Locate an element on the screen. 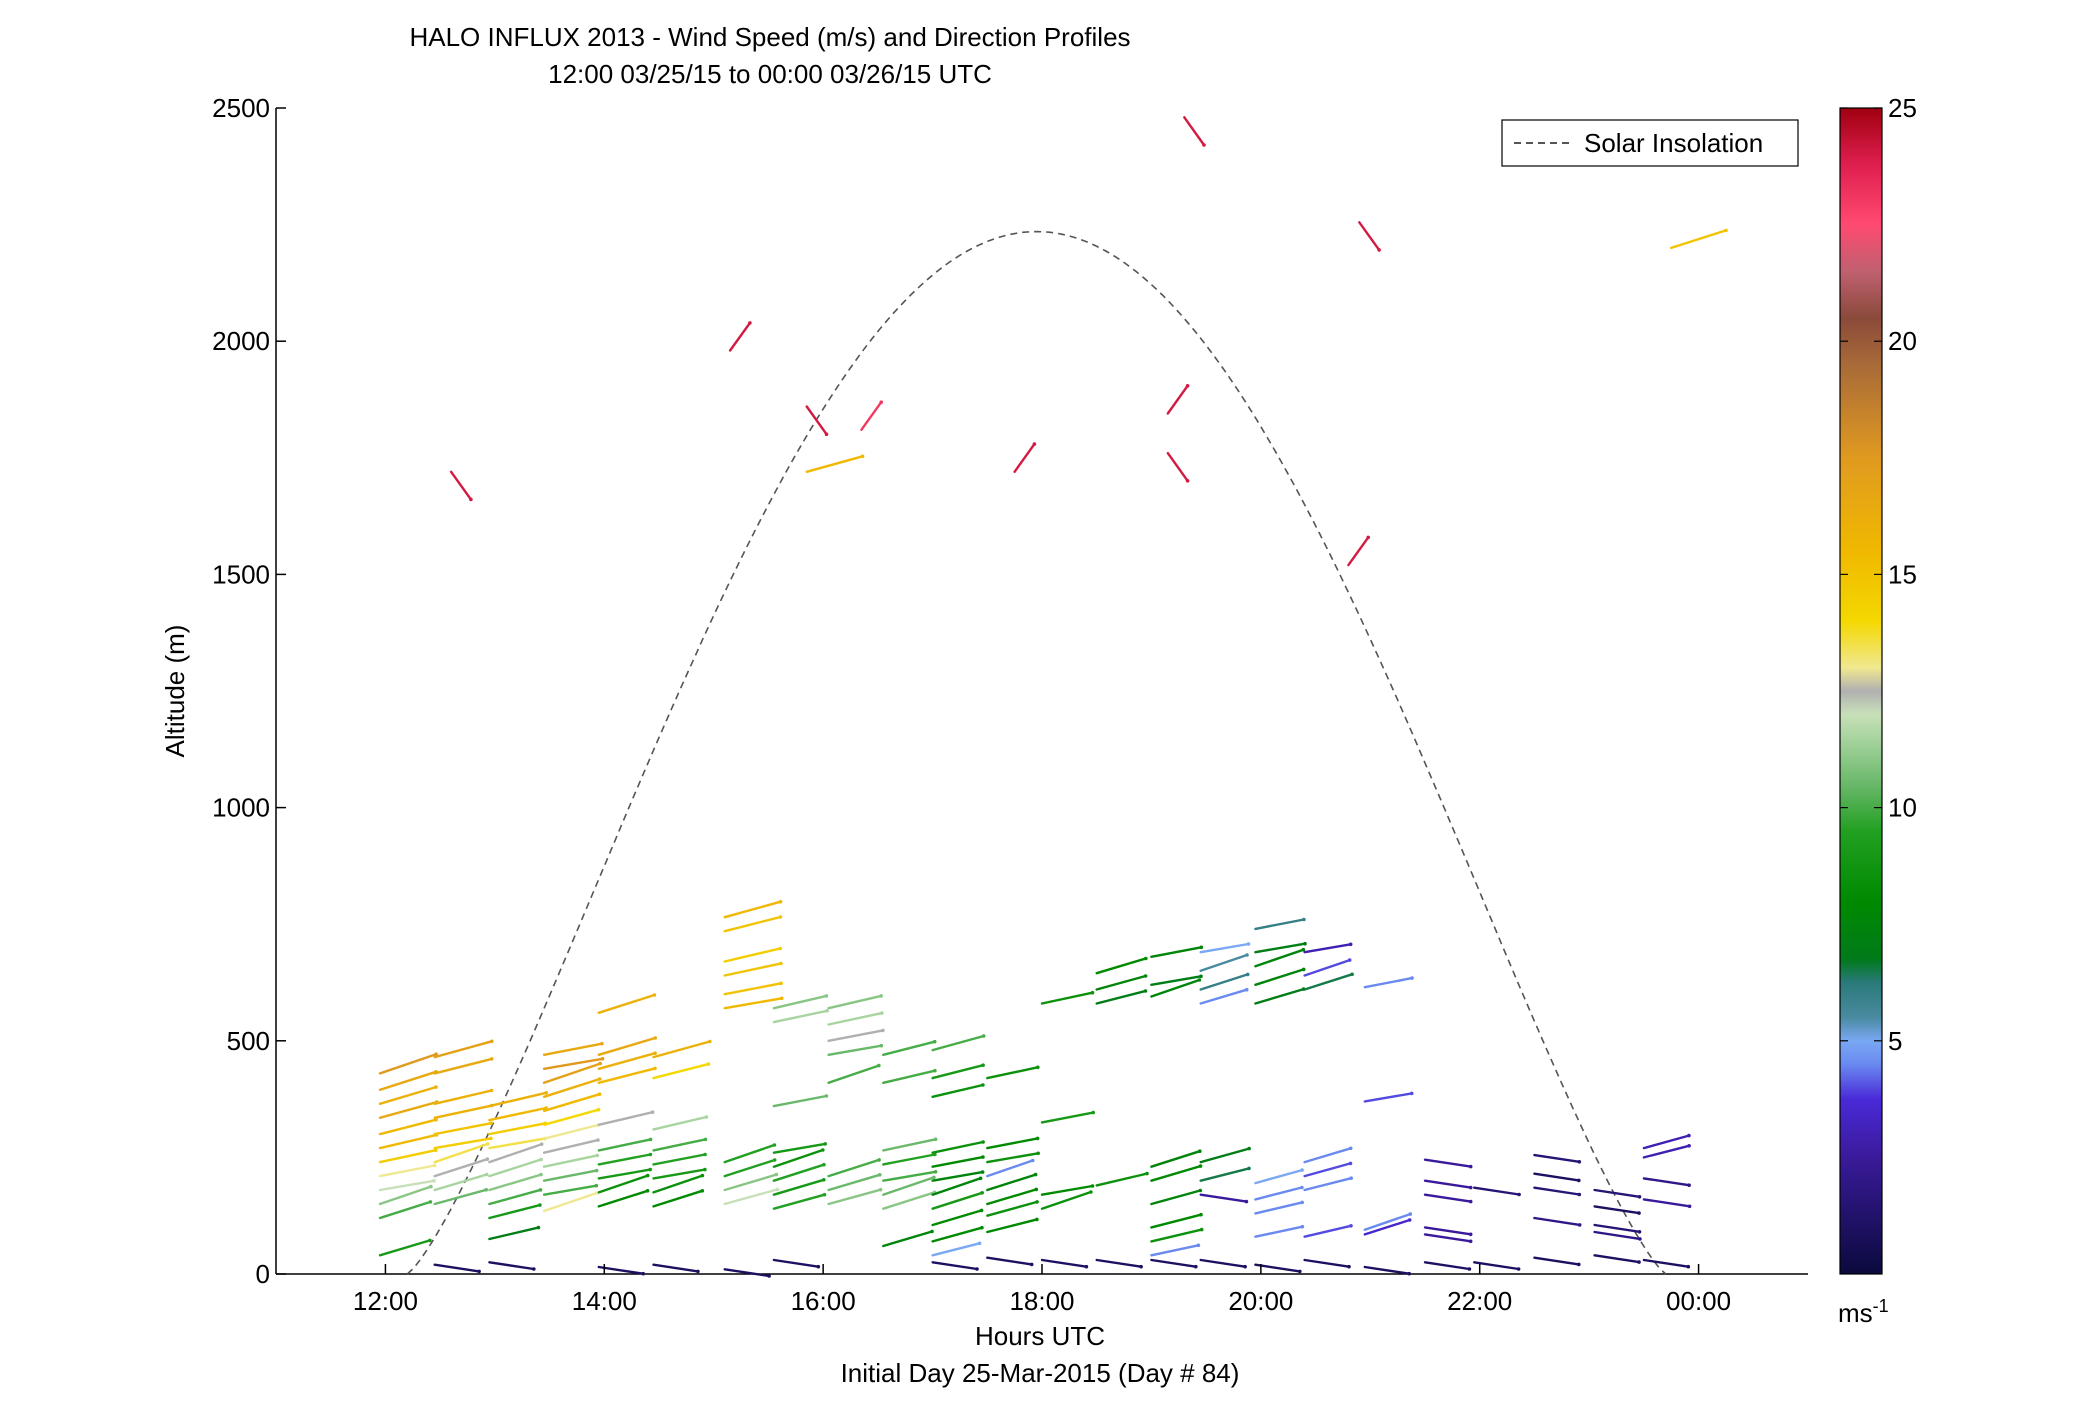 This screenshot has width=2098, height=1425. chart-subtitle: 12:00 03/25/15 to 00:00 03/26/15 UTC is located at coordinates (770, 74).